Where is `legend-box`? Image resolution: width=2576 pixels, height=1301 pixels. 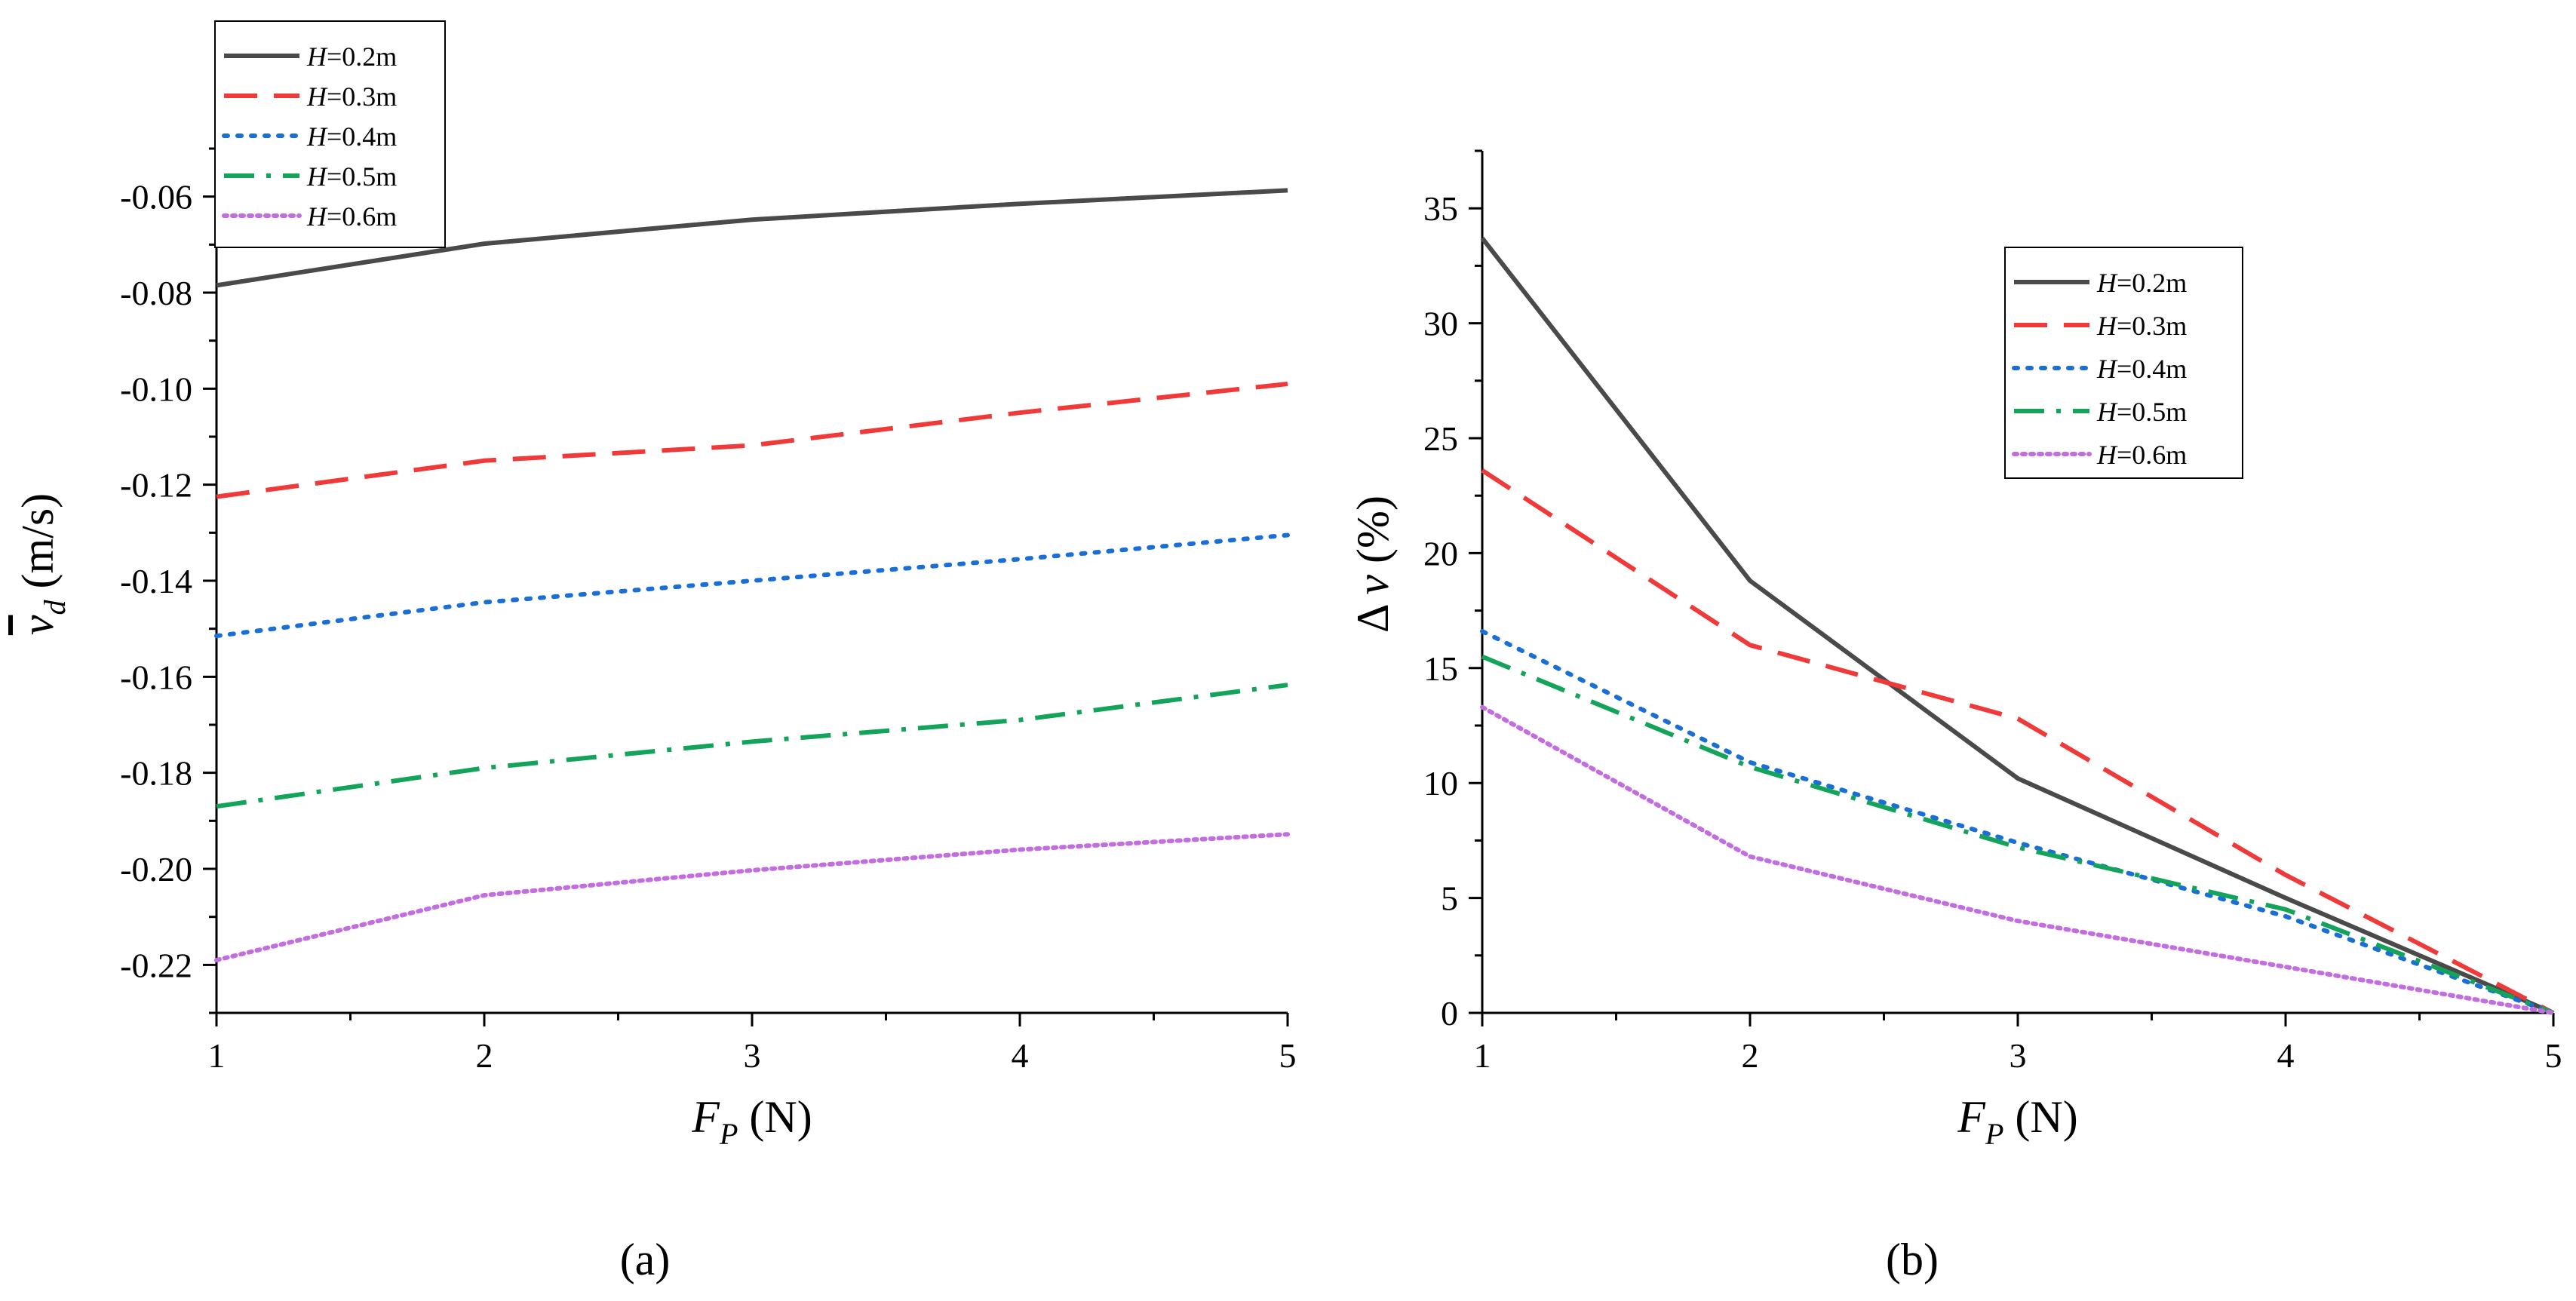 legend-box is located at coordinates (2123, 363).